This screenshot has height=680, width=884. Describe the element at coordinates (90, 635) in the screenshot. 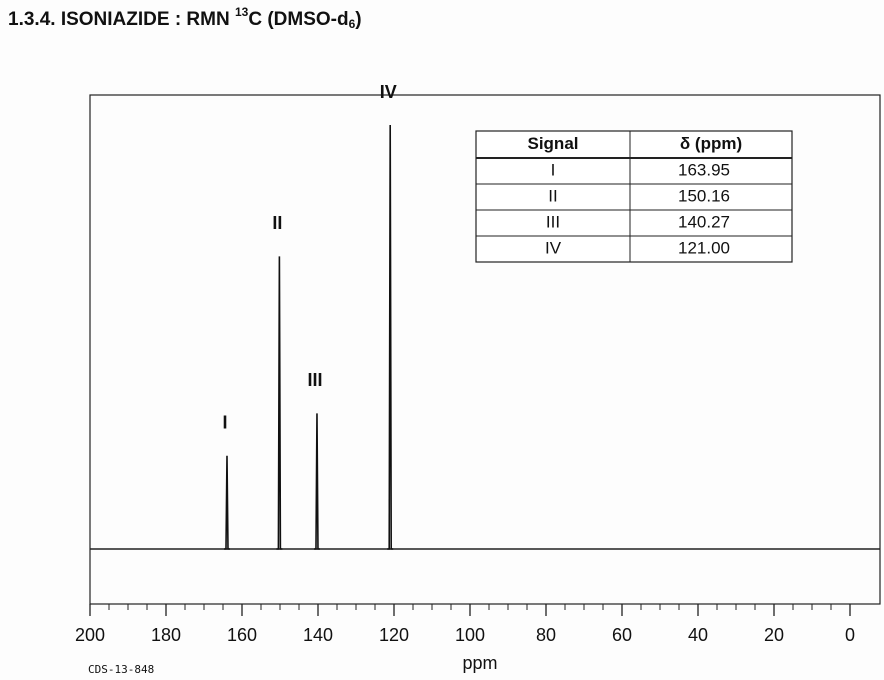

I see `x-tick-label: 200` at that location.